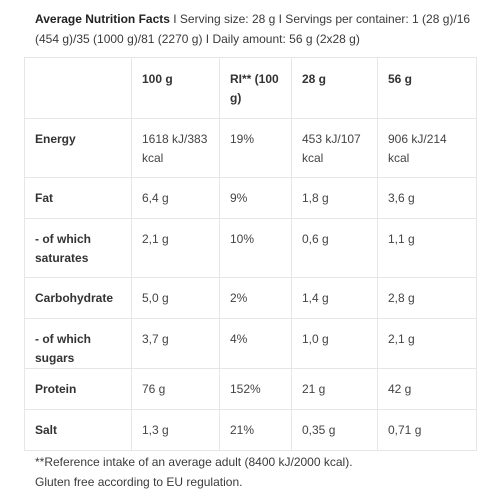 Image resolution: width=500 pixels, height=500 pixels. I want to click on table-row: - of which sugars 3,7 g 4% 1,0 g 2,1 g, so click(250, 343).